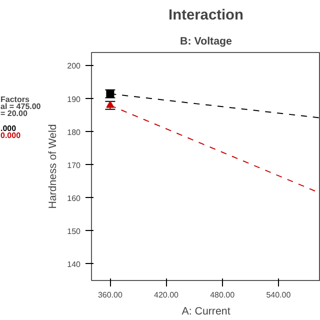  What do you see at coordinates (74, 132) in the screenshot?
I see `y-tick-label: 180` at bounding box center [74, 132].